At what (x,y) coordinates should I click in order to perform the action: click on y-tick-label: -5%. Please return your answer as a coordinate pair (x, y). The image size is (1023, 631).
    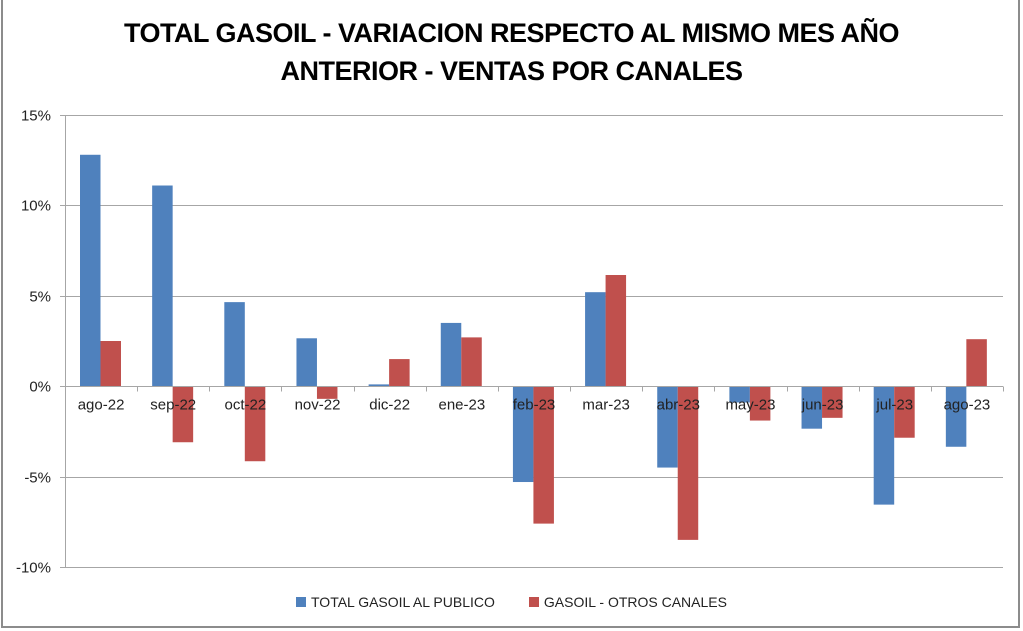
    Looking at the image, I should click on (37, 478).